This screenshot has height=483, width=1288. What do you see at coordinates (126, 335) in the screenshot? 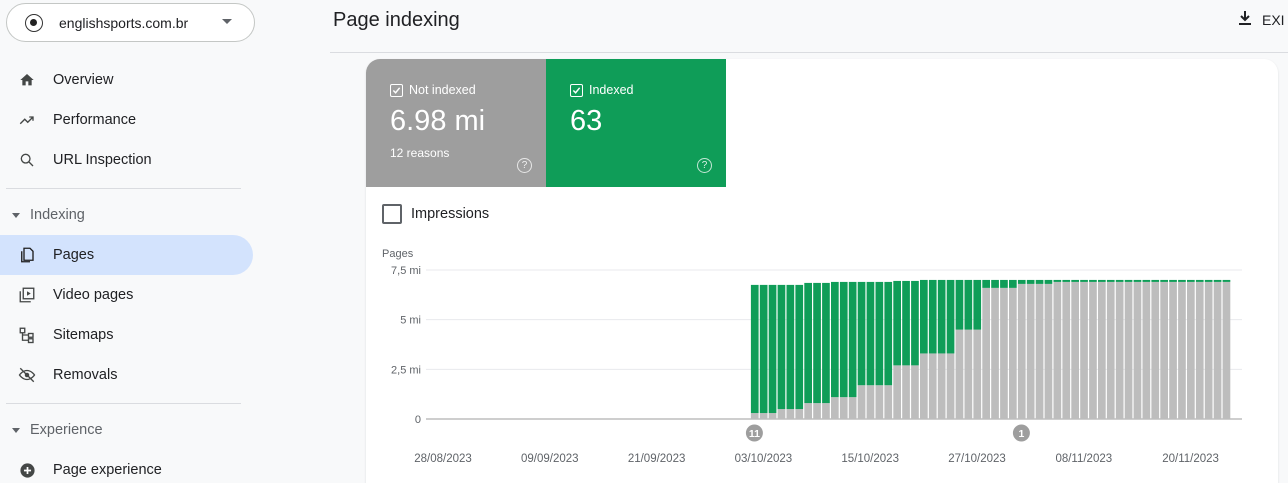
I see `sidebar-item-sitemaps: Sitemaps` at bounding box center [126, 335].